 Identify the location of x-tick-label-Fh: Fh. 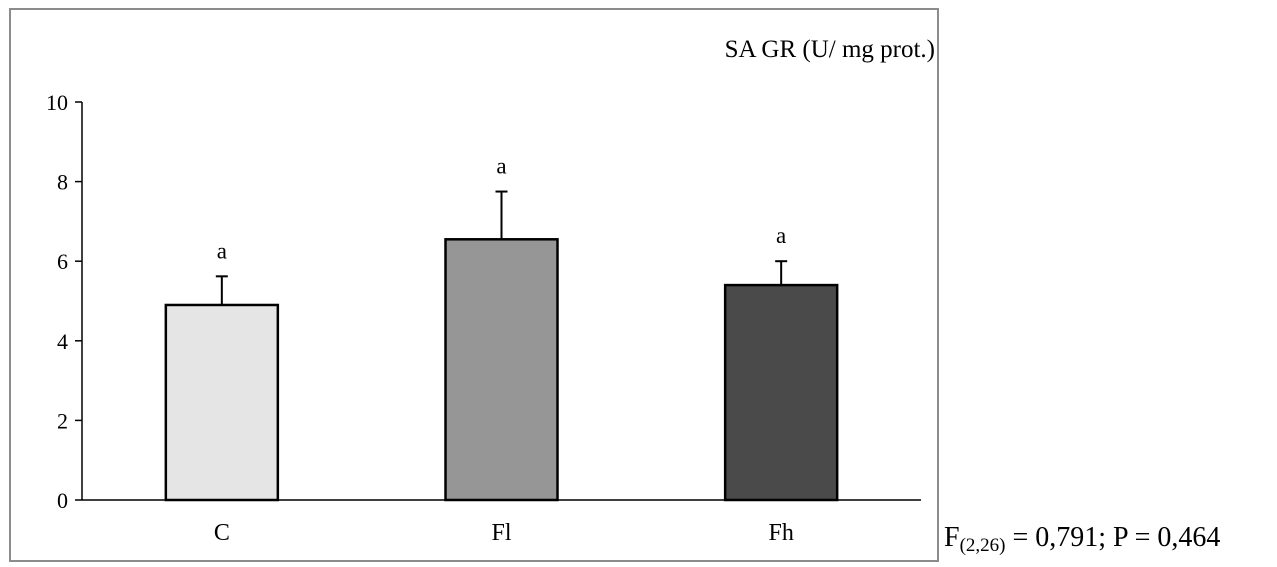
(780, 533).